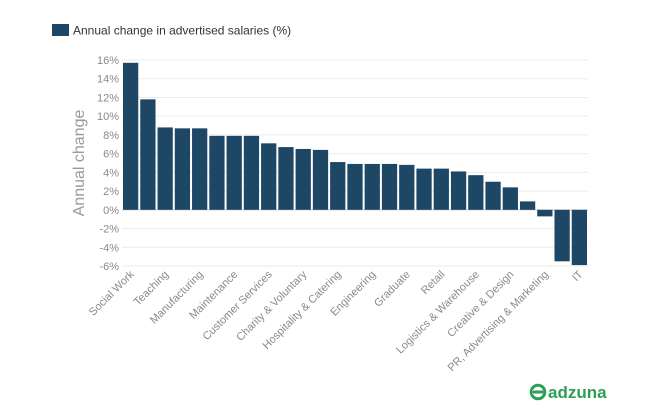  I want to click on adzuna-icon, so click(538, 392).